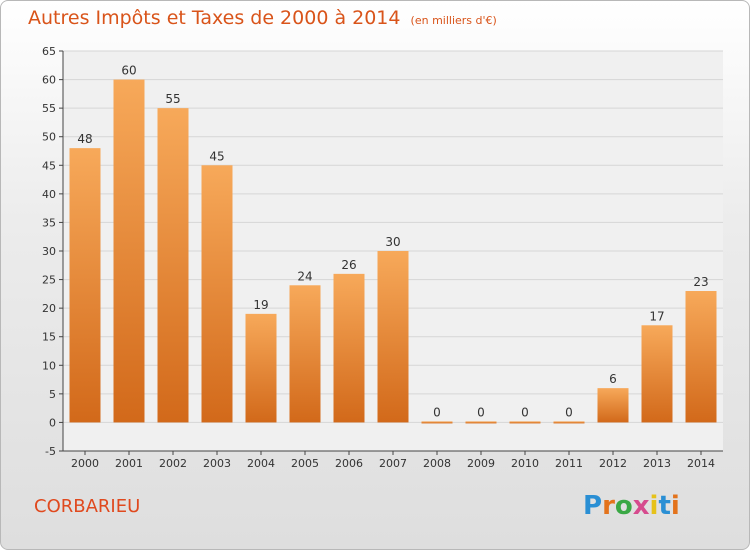 This screenshot has width=750, height=550. Describe the element at coordinates (49, 137) in the screenshot. I see `y-tick-label: 50` at that location.